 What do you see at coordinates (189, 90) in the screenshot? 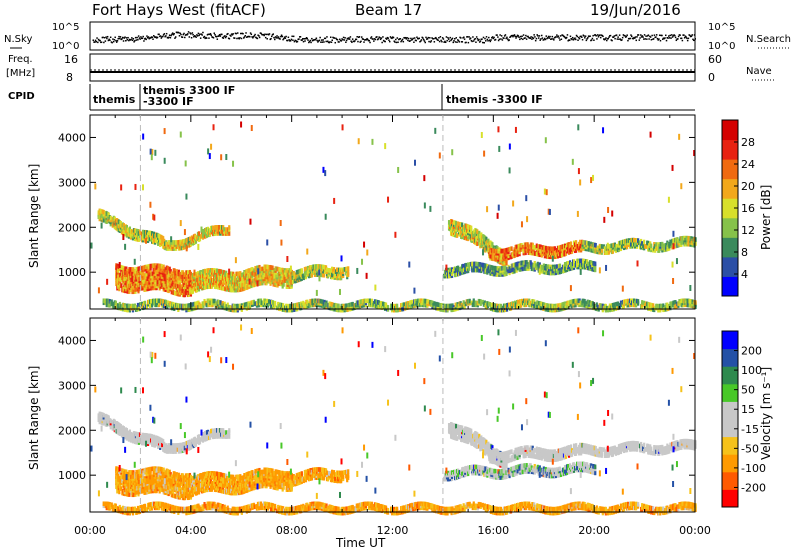
I see `cpid-mode-2a: themis 3300 IF` at bounding box center [189, 90].